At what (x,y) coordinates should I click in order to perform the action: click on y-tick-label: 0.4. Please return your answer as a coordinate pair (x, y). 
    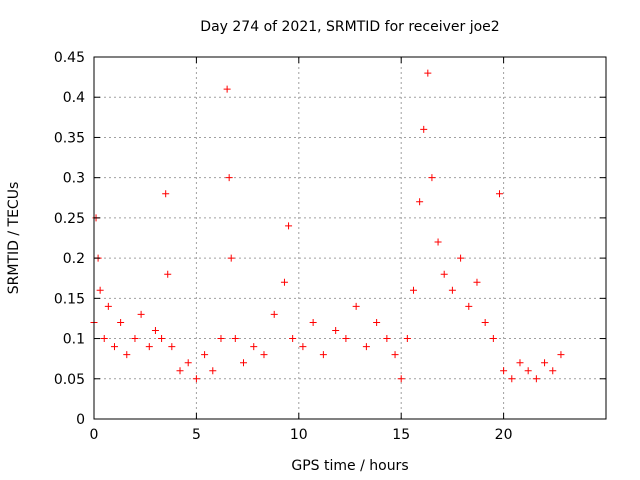
    Looking at the image, I should click on (74, 98).